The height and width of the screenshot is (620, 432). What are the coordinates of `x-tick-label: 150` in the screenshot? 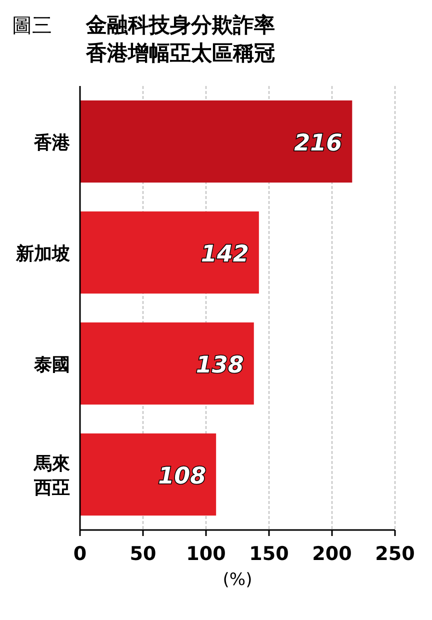 It's located at (269, 554).